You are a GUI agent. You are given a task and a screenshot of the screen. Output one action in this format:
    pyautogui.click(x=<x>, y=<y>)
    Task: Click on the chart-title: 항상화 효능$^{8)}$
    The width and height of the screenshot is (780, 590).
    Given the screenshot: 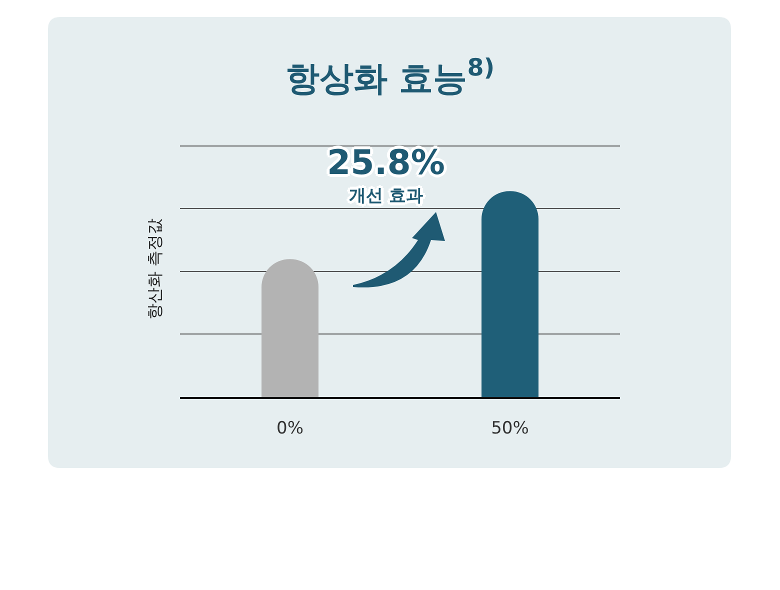 What is the action you would take?
    pyautogui.click(x=390, y=76)
    